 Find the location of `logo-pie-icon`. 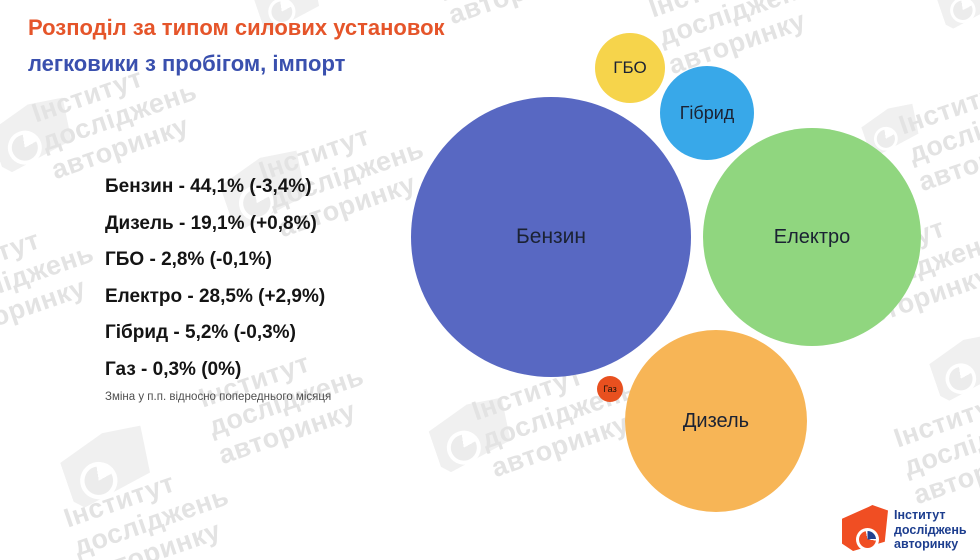

logo-pie-icon is located at coordinates (867, 539).